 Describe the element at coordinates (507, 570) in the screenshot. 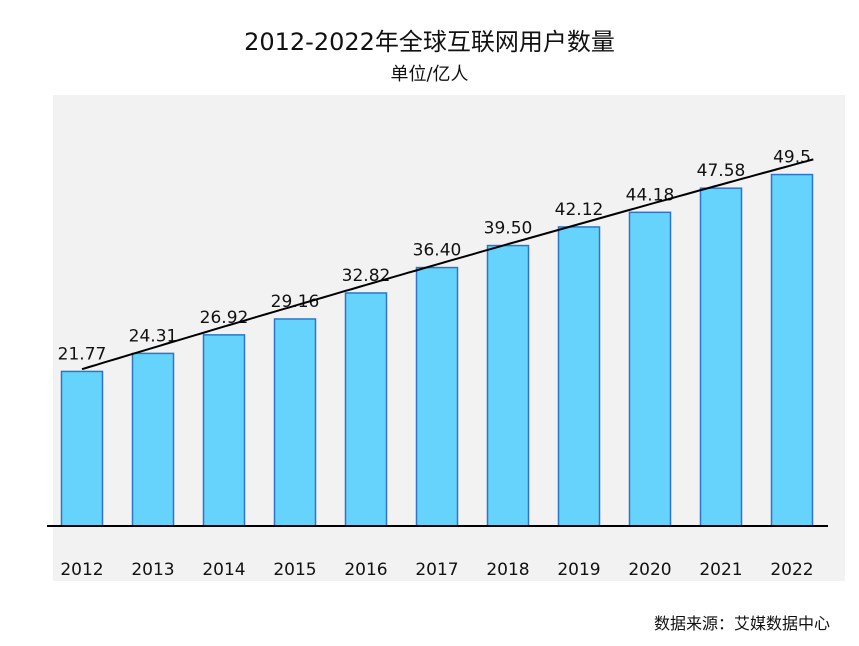

I see `x-tick-label-2018: 2018` at that location.